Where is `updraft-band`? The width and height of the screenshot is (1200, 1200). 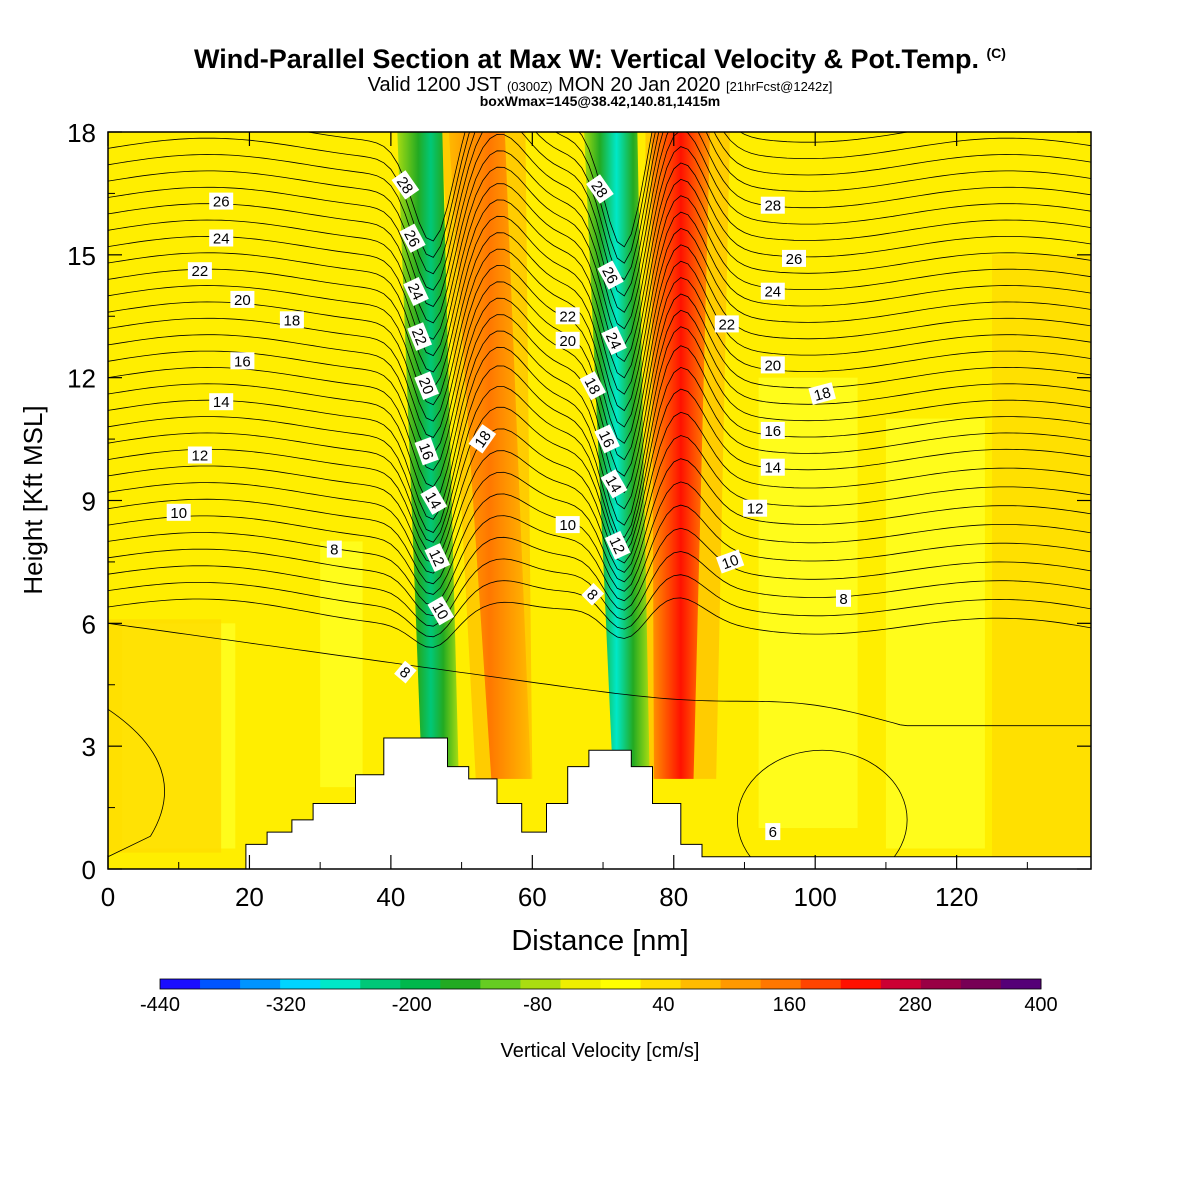
updraft-band is located at coordinates (489, 455).